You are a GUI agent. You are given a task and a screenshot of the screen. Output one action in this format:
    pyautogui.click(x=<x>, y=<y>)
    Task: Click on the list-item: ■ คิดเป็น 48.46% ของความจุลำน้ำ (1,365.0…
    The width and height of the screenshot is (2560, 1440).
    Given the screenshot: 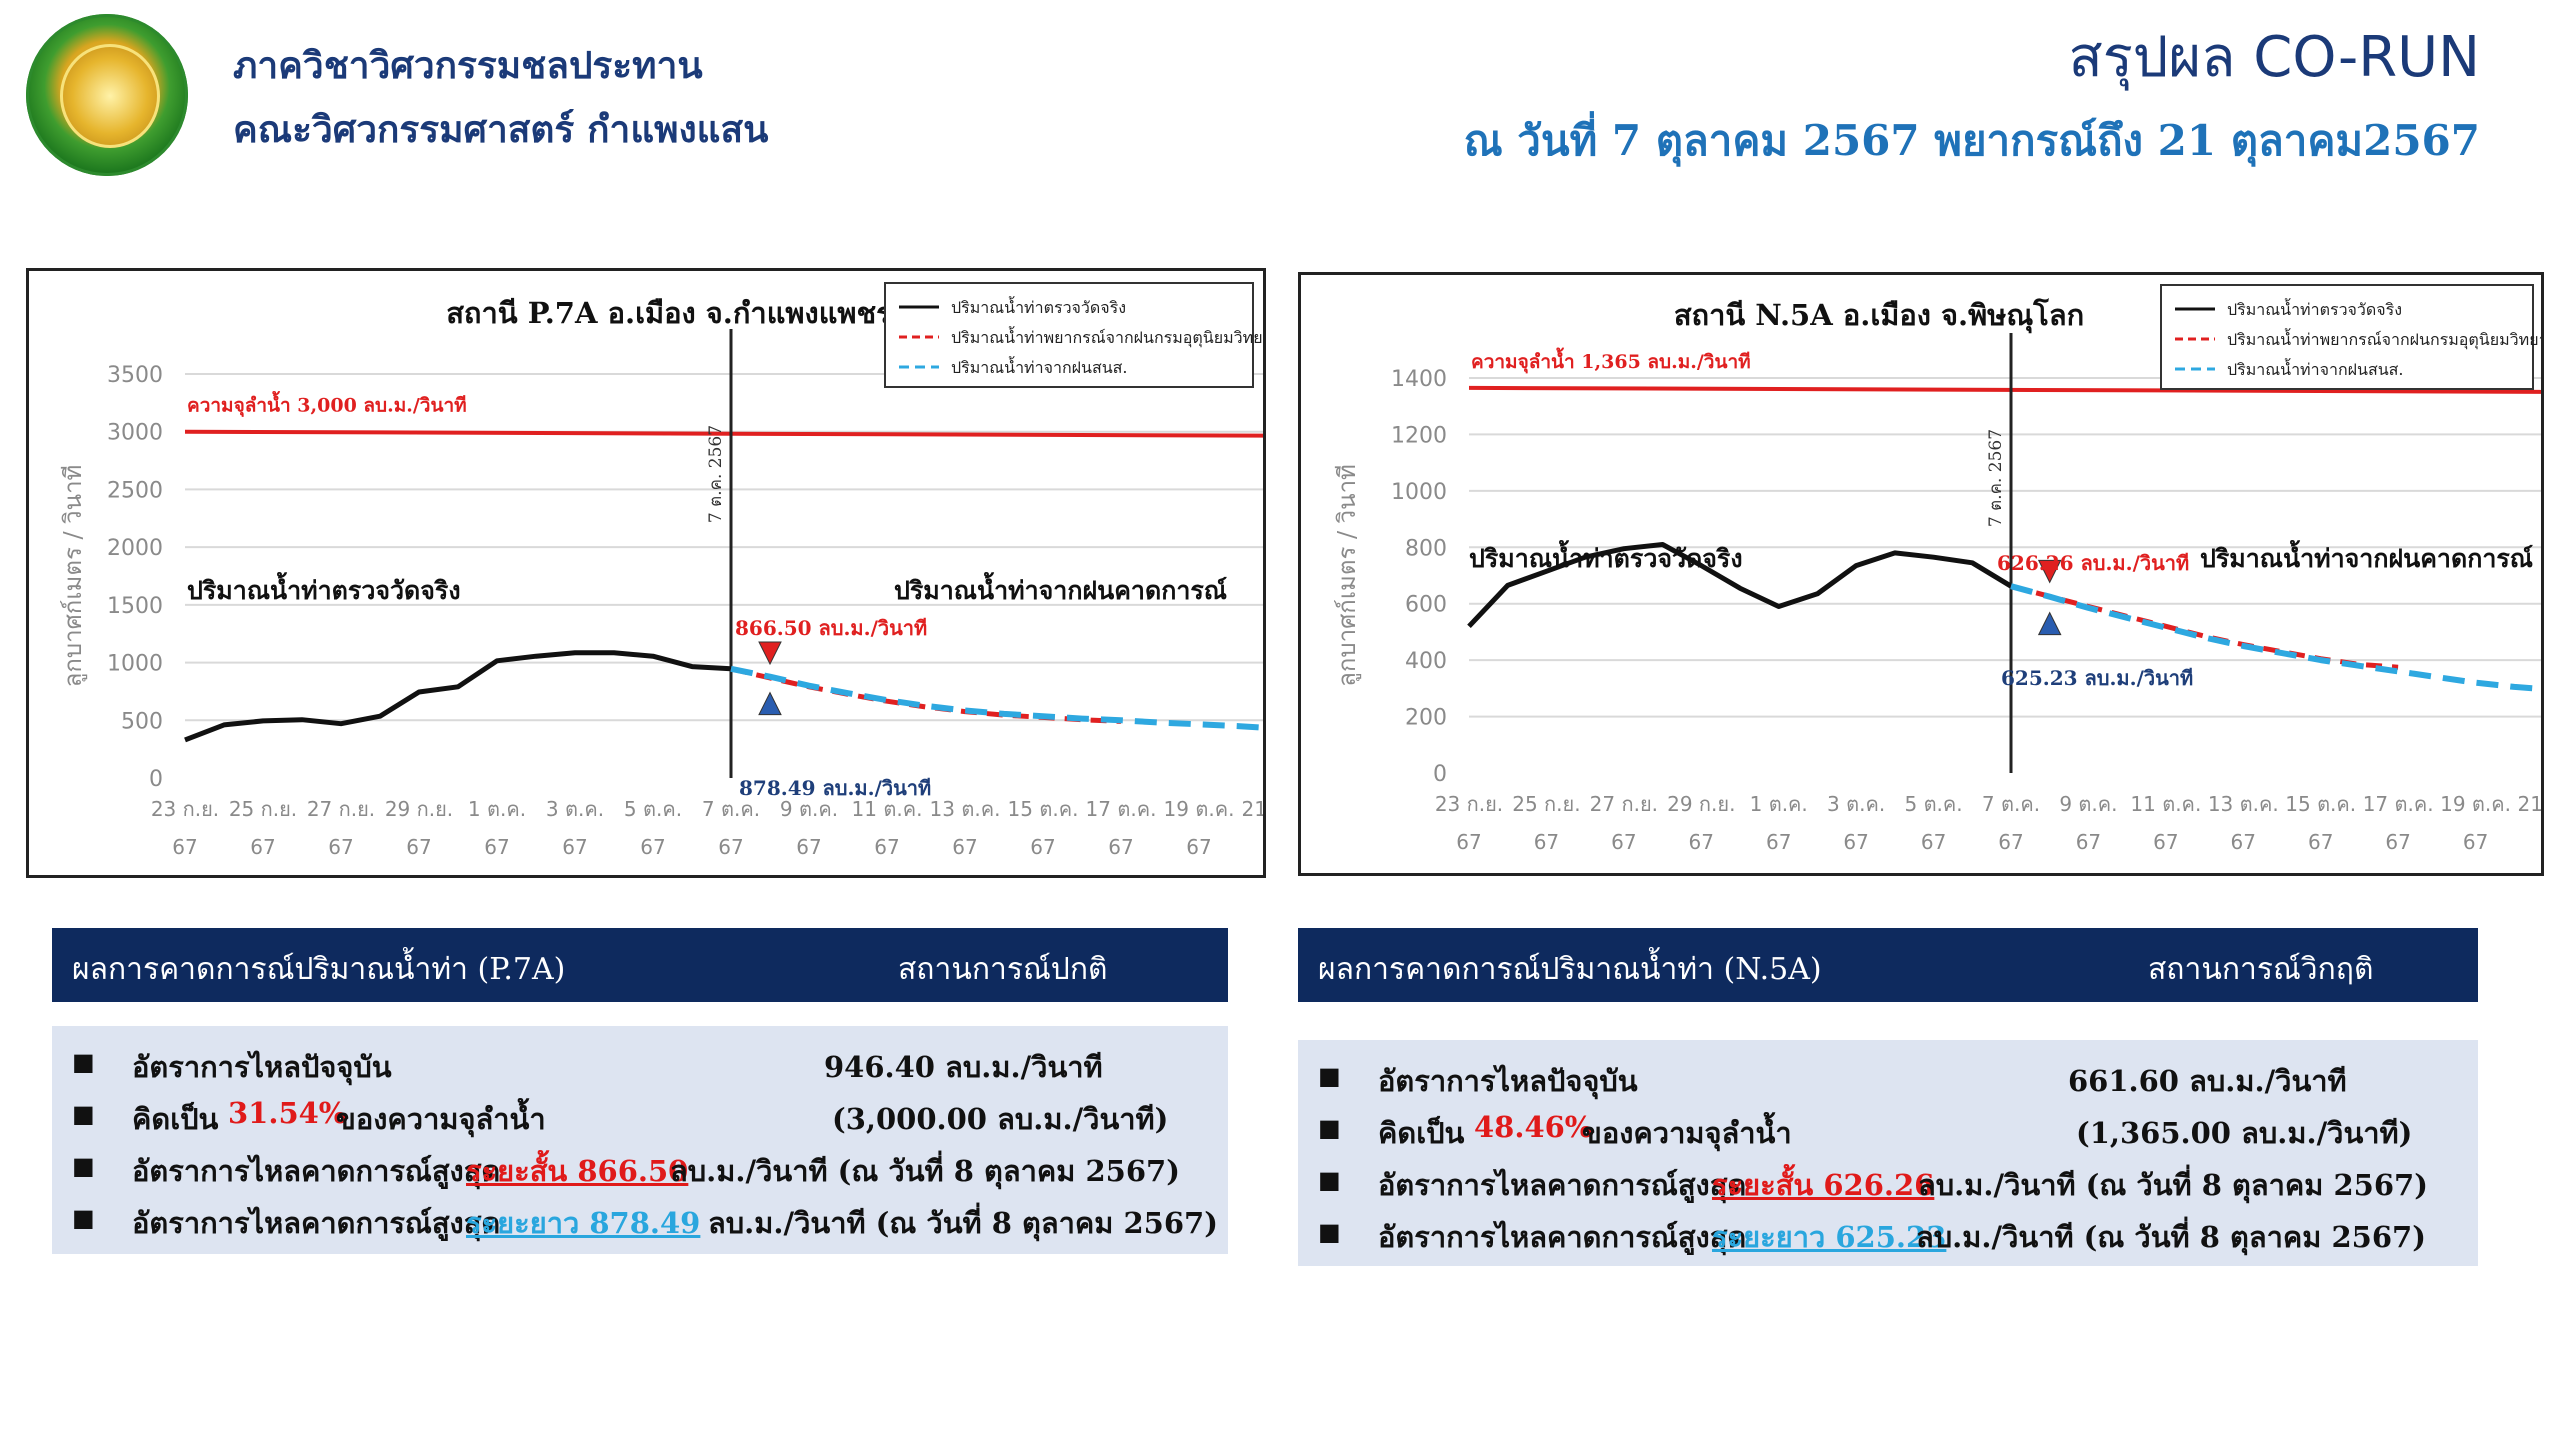 What is the action you would take?
    pyautogui.click(x=1865, y=1130)
    